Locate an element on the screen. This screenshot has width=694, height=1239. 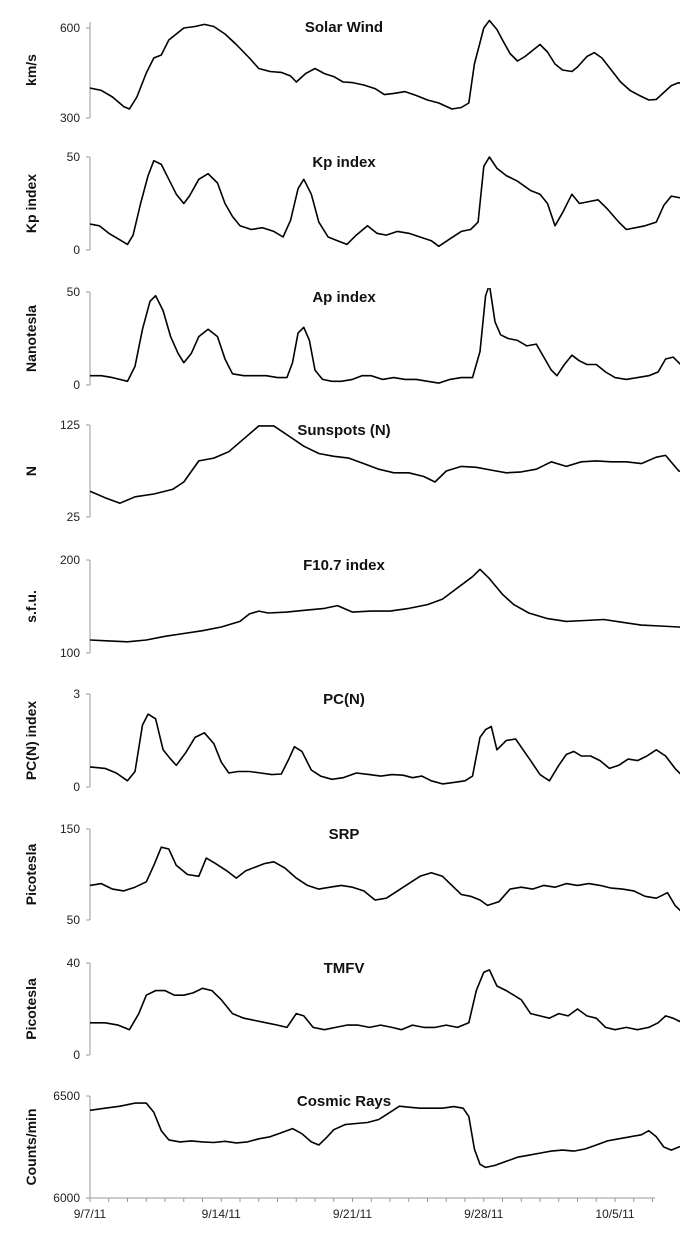
y-axis-label: Nanotesla is located at coordinates (31, 338).